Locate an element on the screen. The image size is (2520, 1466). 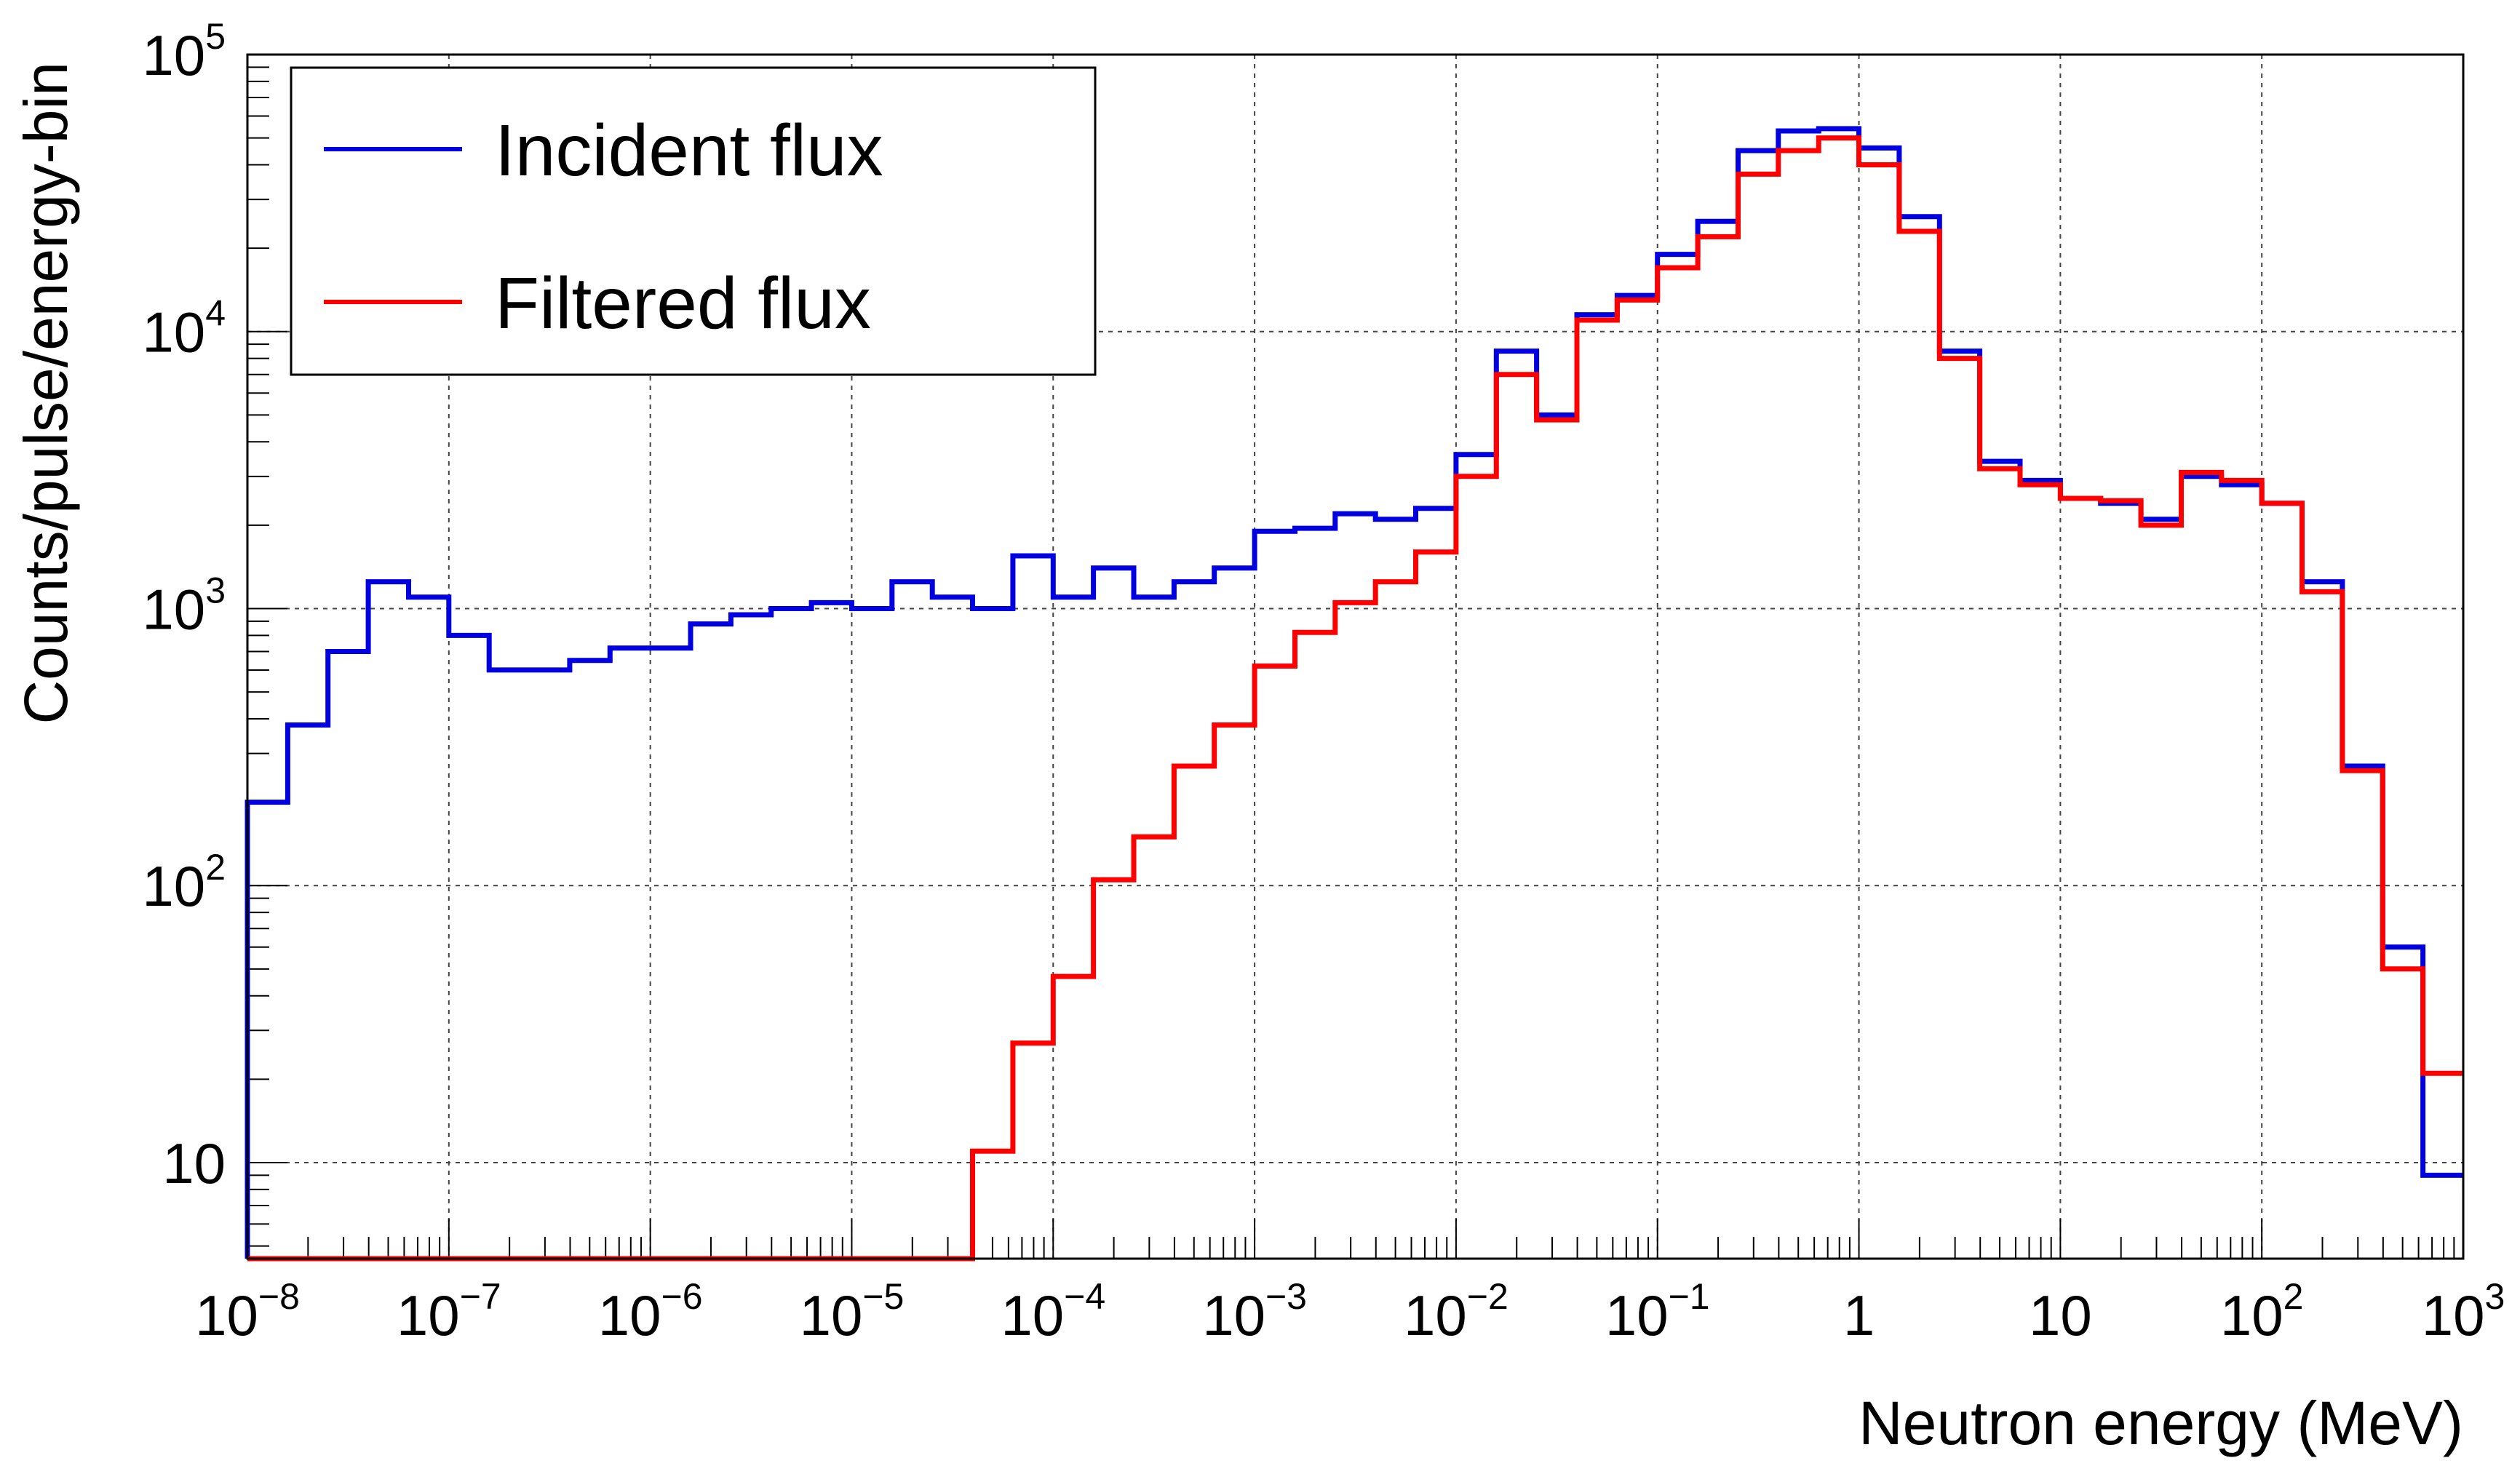
x-tick-label: 10 is located at coordinates (2060, 1315).